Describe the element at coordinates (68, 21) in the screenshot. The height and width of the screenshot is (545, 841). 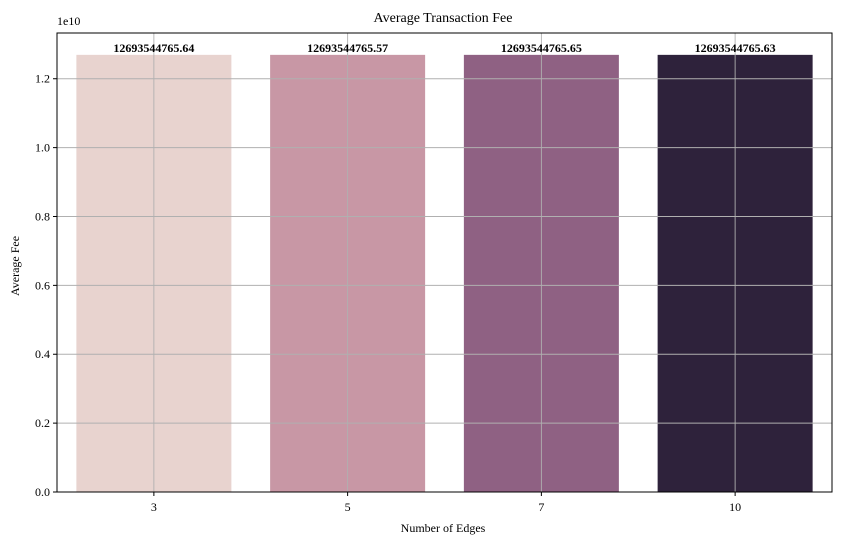
I see `y-axis-offset-label: 1e10` at that location.